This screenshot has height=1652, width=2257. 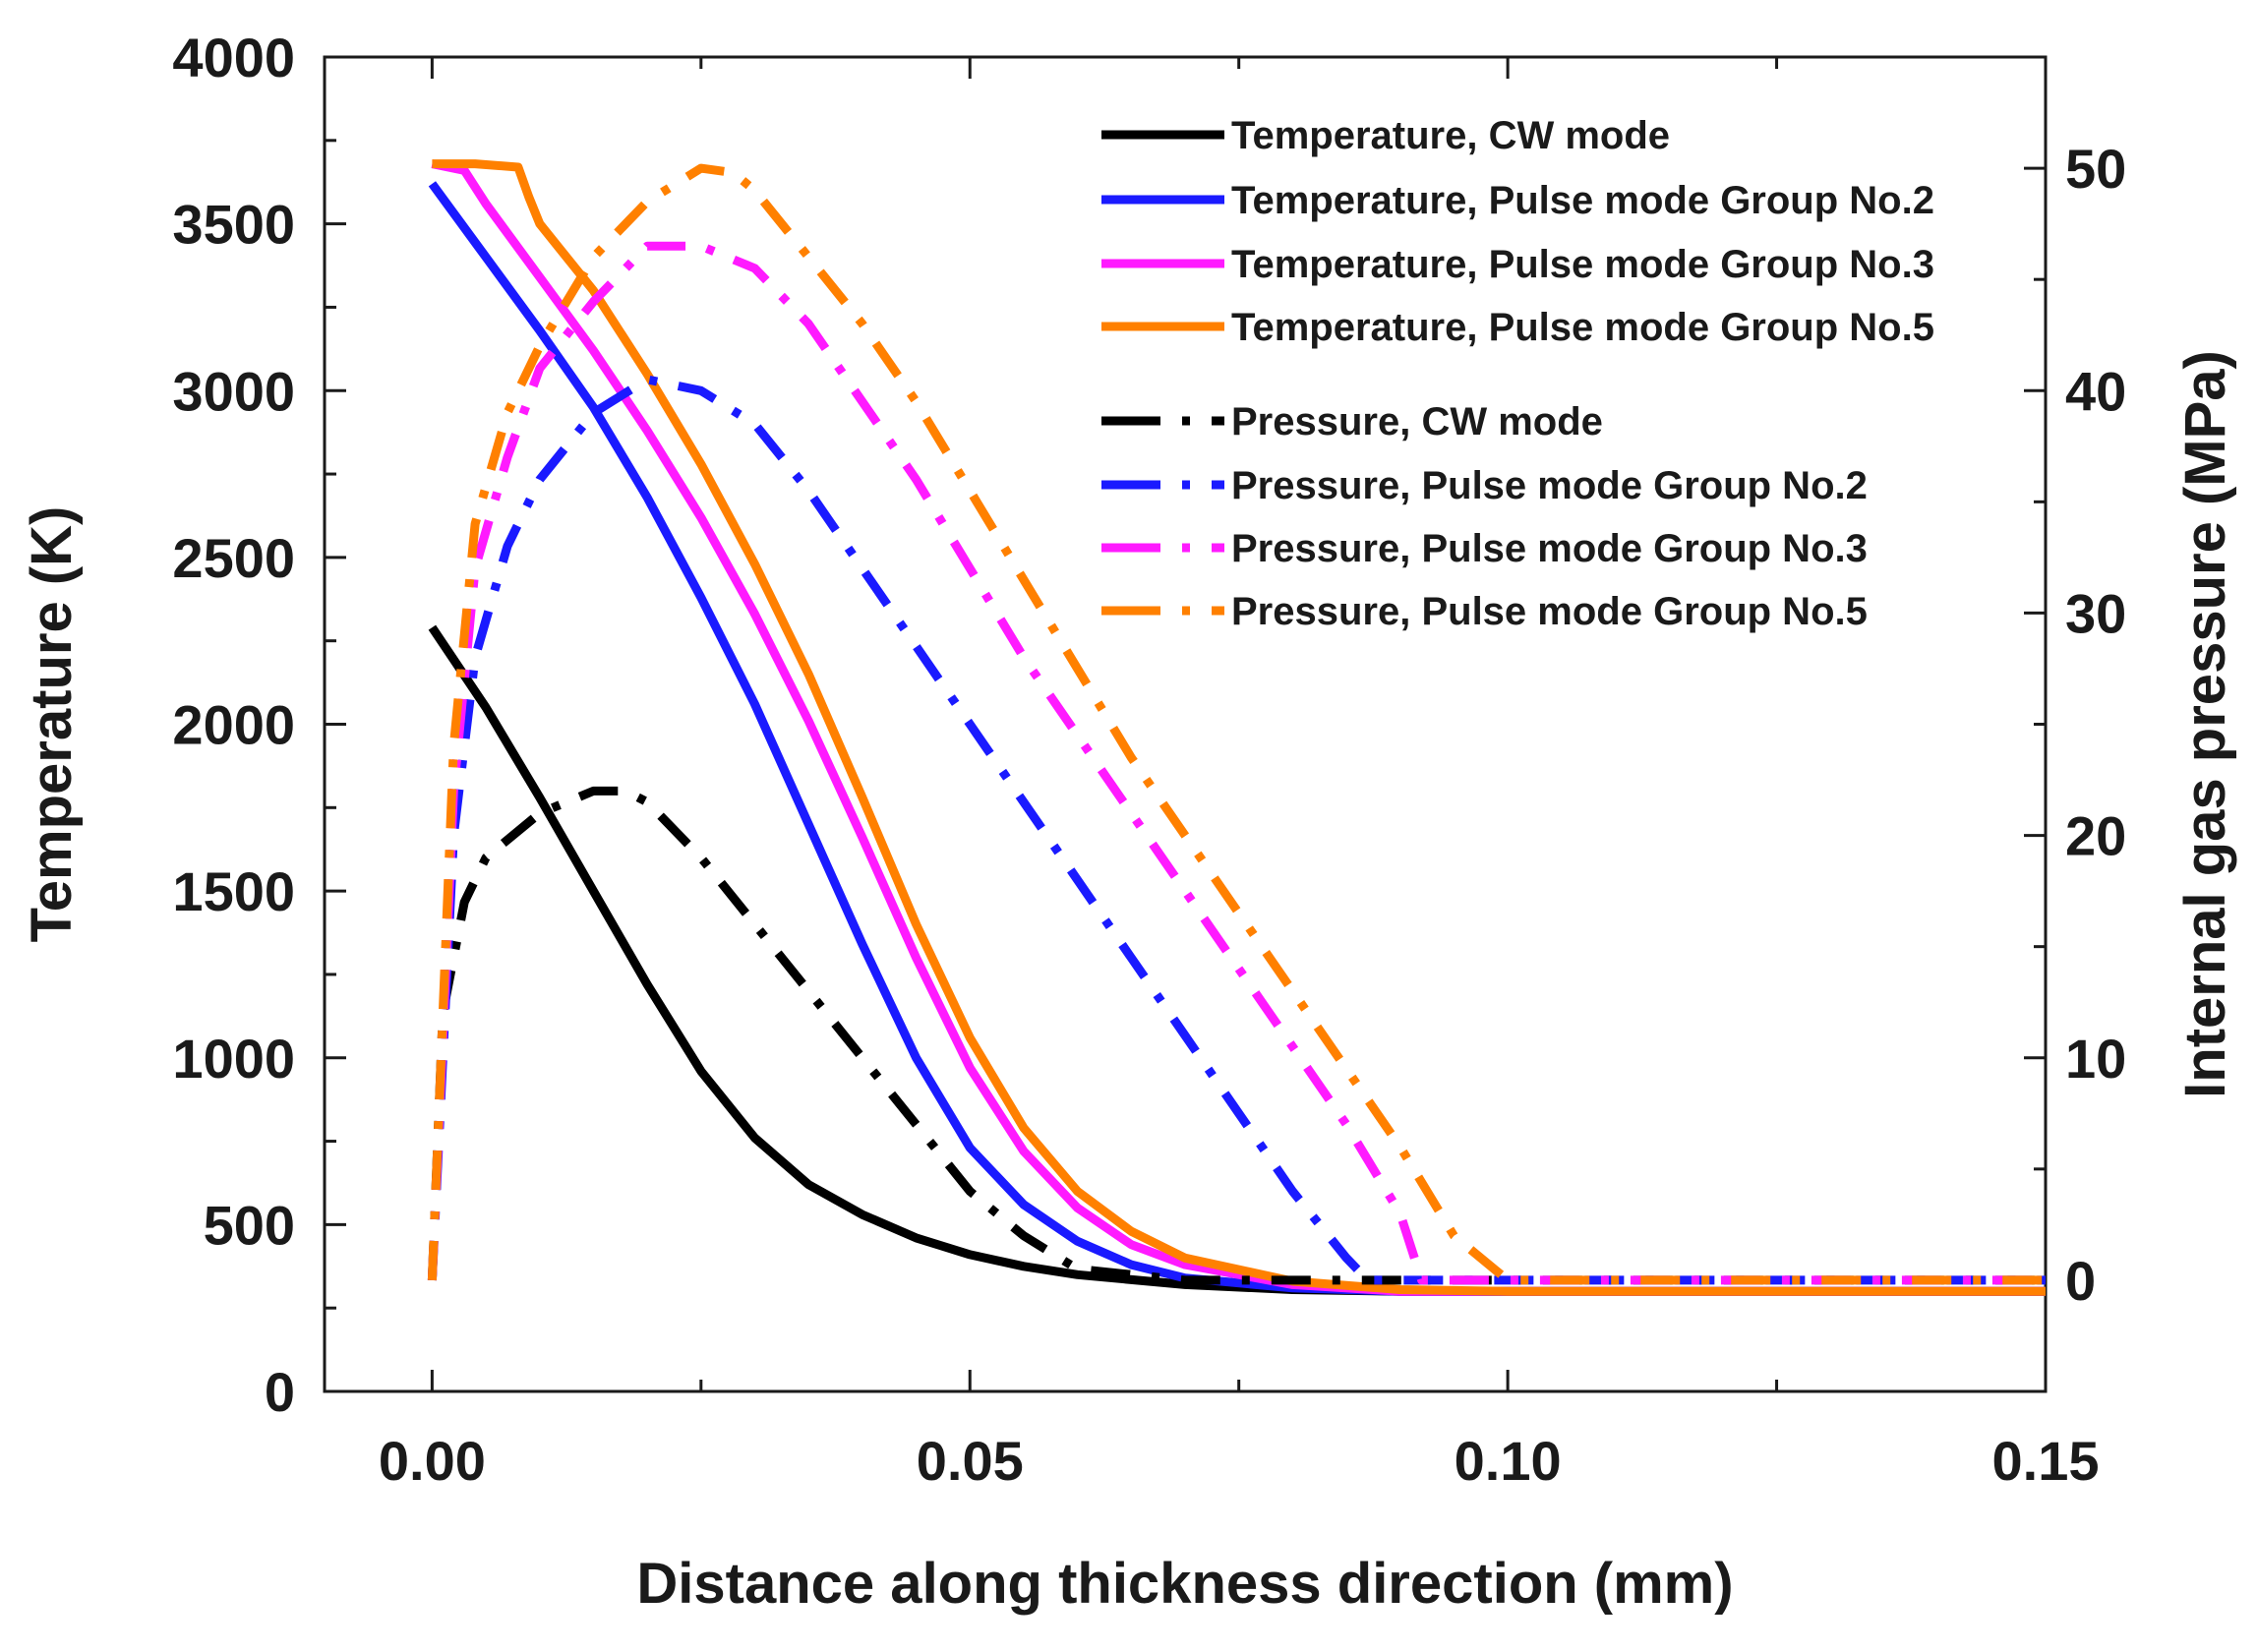 I want to click on legend-label-temperature-pulse-mode-group-no-5: Temperature, Pulse mode Group No.5, so click(x=1582, y=327).